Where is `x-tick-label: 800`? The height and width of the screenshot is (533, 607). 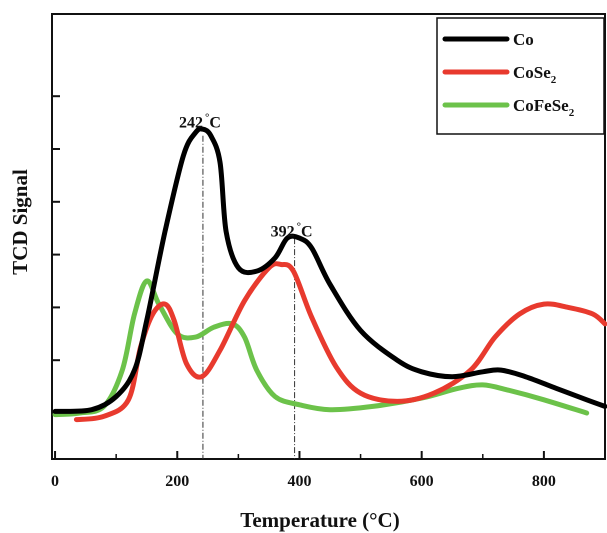
x-tick-label: 800 is located at coordinates (544, 481).